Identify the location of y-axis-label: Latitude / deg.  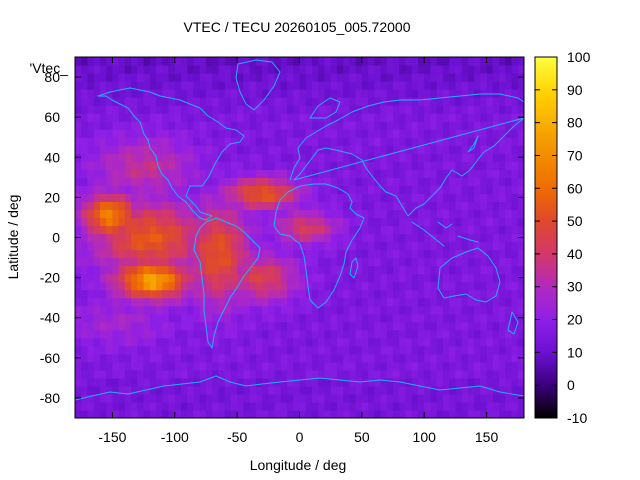
(13, 237).